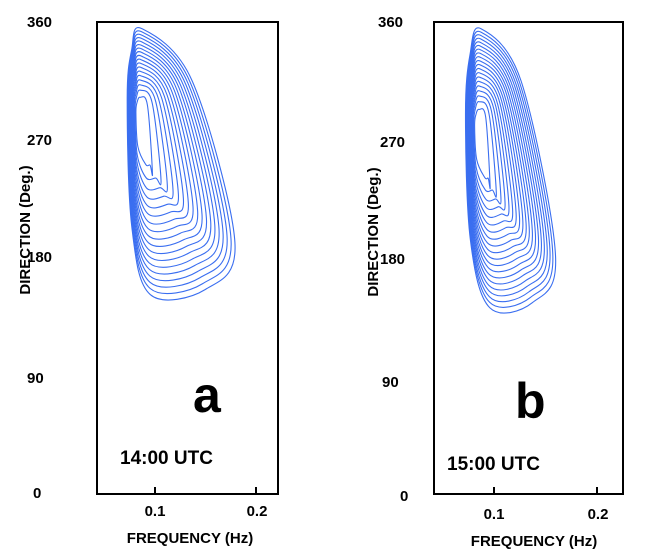 Image resolution: width=653 pixels, height=552 pixels. I want to click on panel-a-x-tick-0.2: 0.2, so click(257, 511).